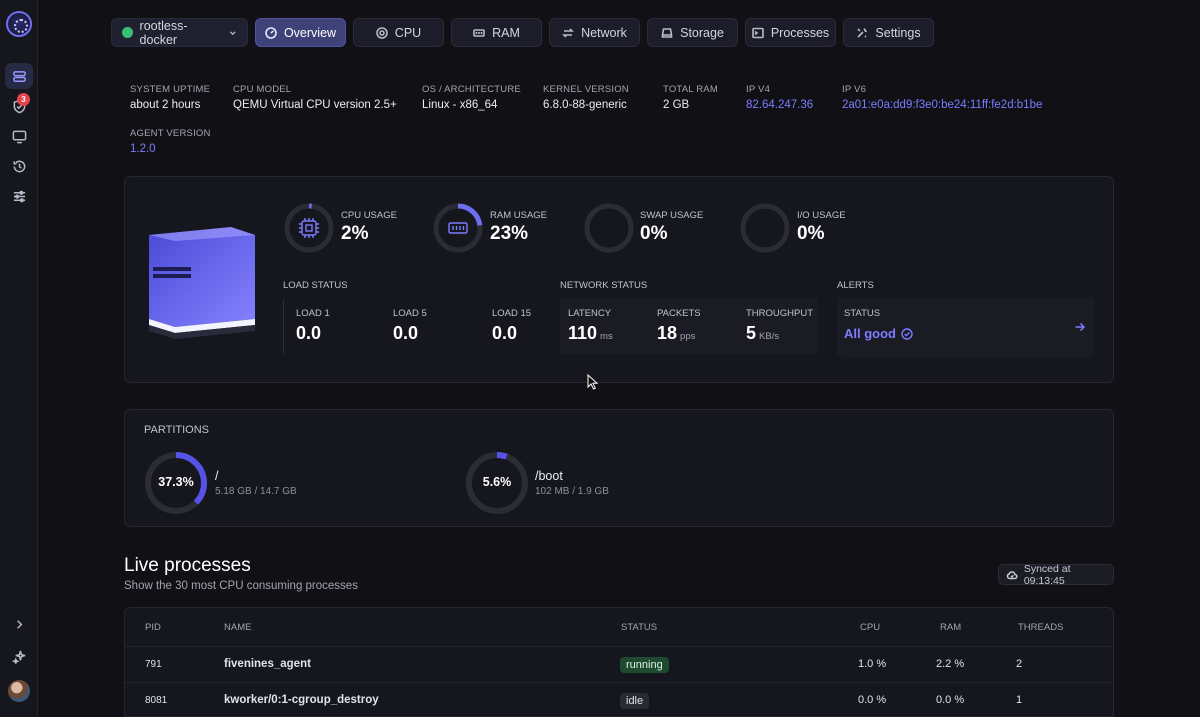 The height and width of the screenshot is (717, 1200). I want to click on chevron-down-icon, so click(233, 32).